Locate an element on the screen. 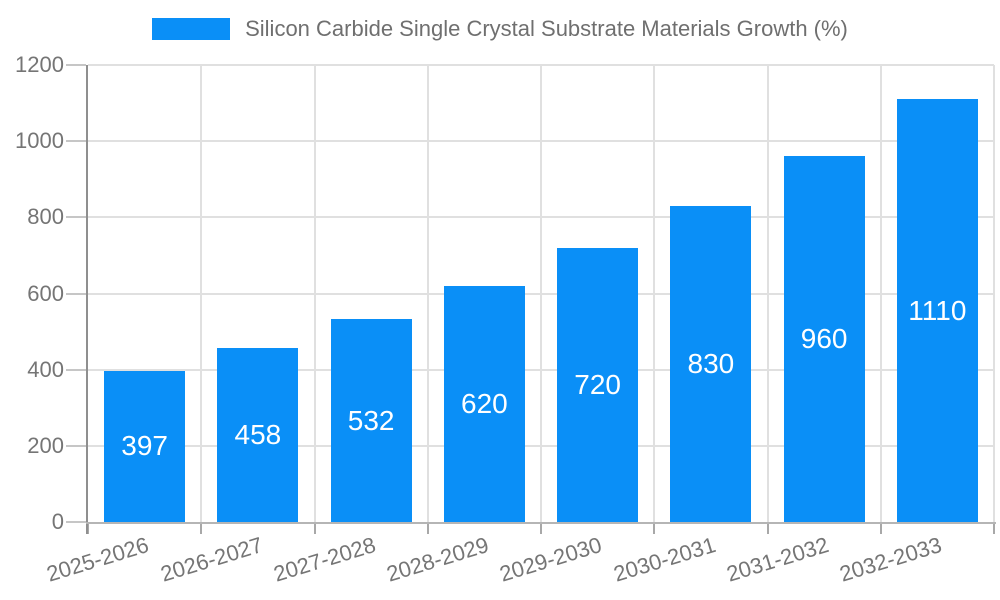 The width and height of the screenshot is (1000, 600). y-tick-label: 800 is located at coordinates (45, 217).